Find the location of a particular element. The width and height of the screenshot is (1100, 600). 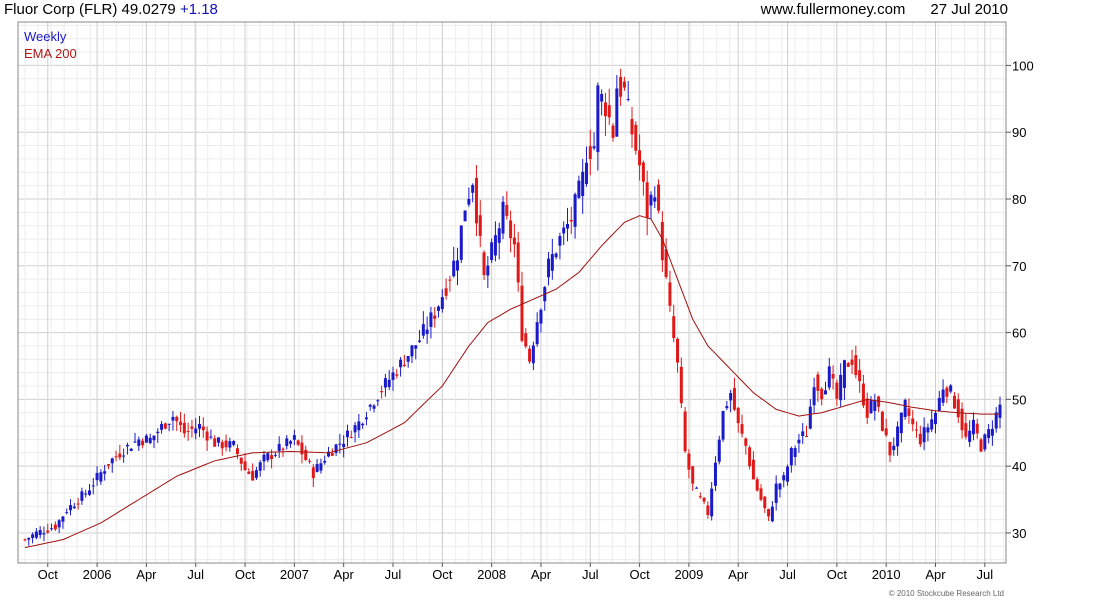

x-tick-label: 2007 is located at coordinates (294, 574).